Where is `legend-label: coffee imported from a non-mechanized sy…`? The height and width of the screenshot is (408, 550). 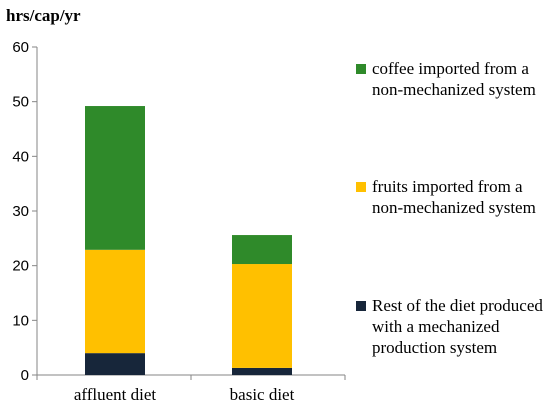 legend-label: coffee imported from a non-mechanized sy… is located at coordinates (454, 79).